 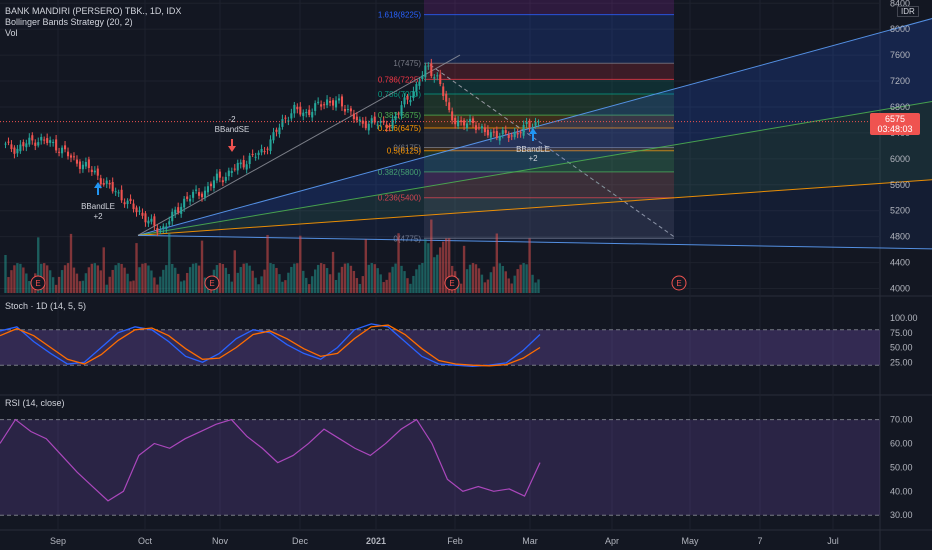 I want to click on time-tick-label: Oct, so click(x=145, y=541).